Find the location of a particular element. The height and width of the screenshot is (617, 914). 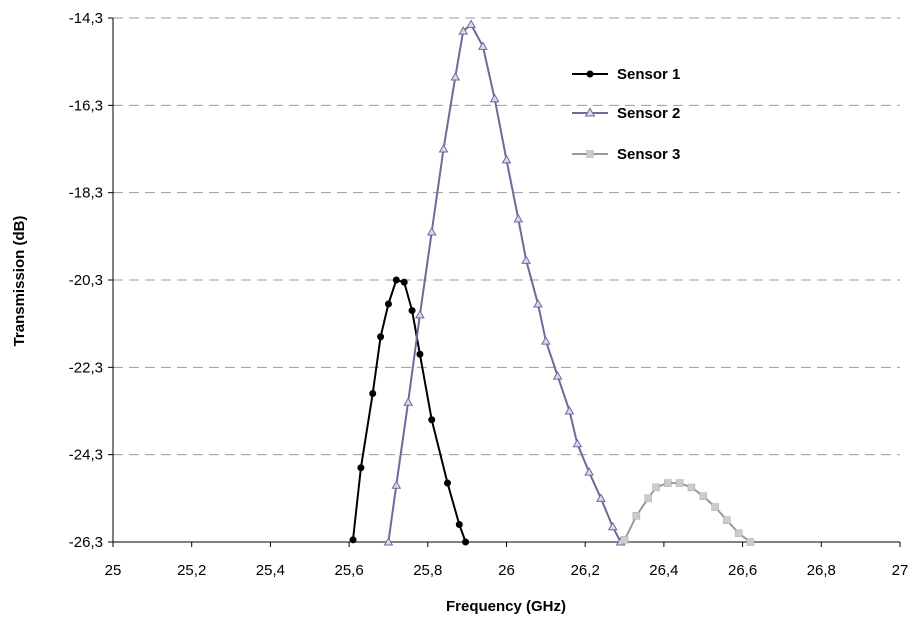

legend-label-sensor-3: Sensor 3 is located at coordinates (648, 154).